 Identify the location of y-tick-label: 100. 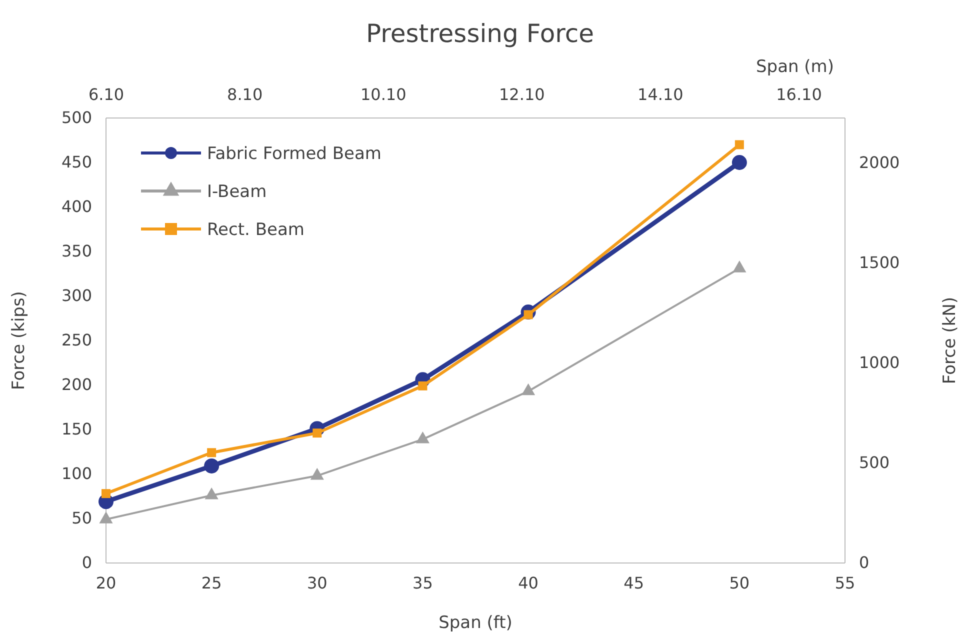
(76, 474).